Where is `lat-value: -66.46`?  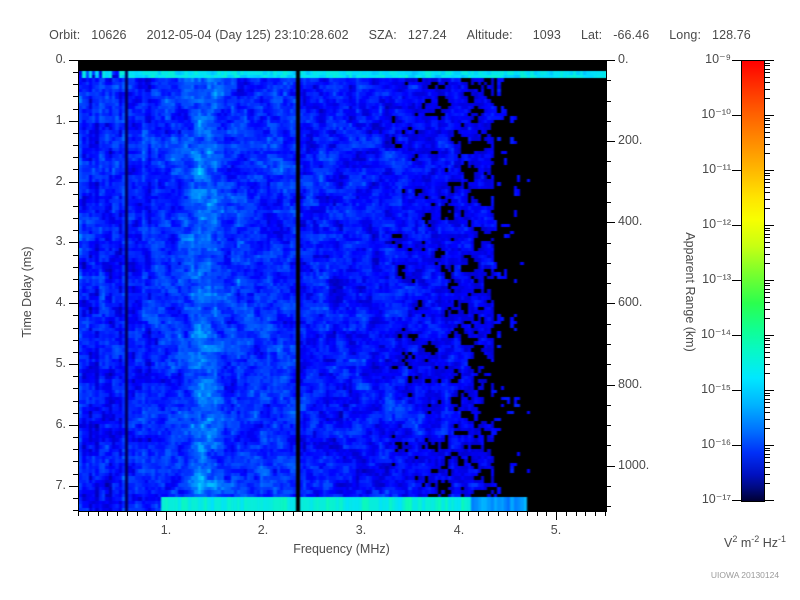
lat-value: -66.46 is located at coordinates (631, 35).